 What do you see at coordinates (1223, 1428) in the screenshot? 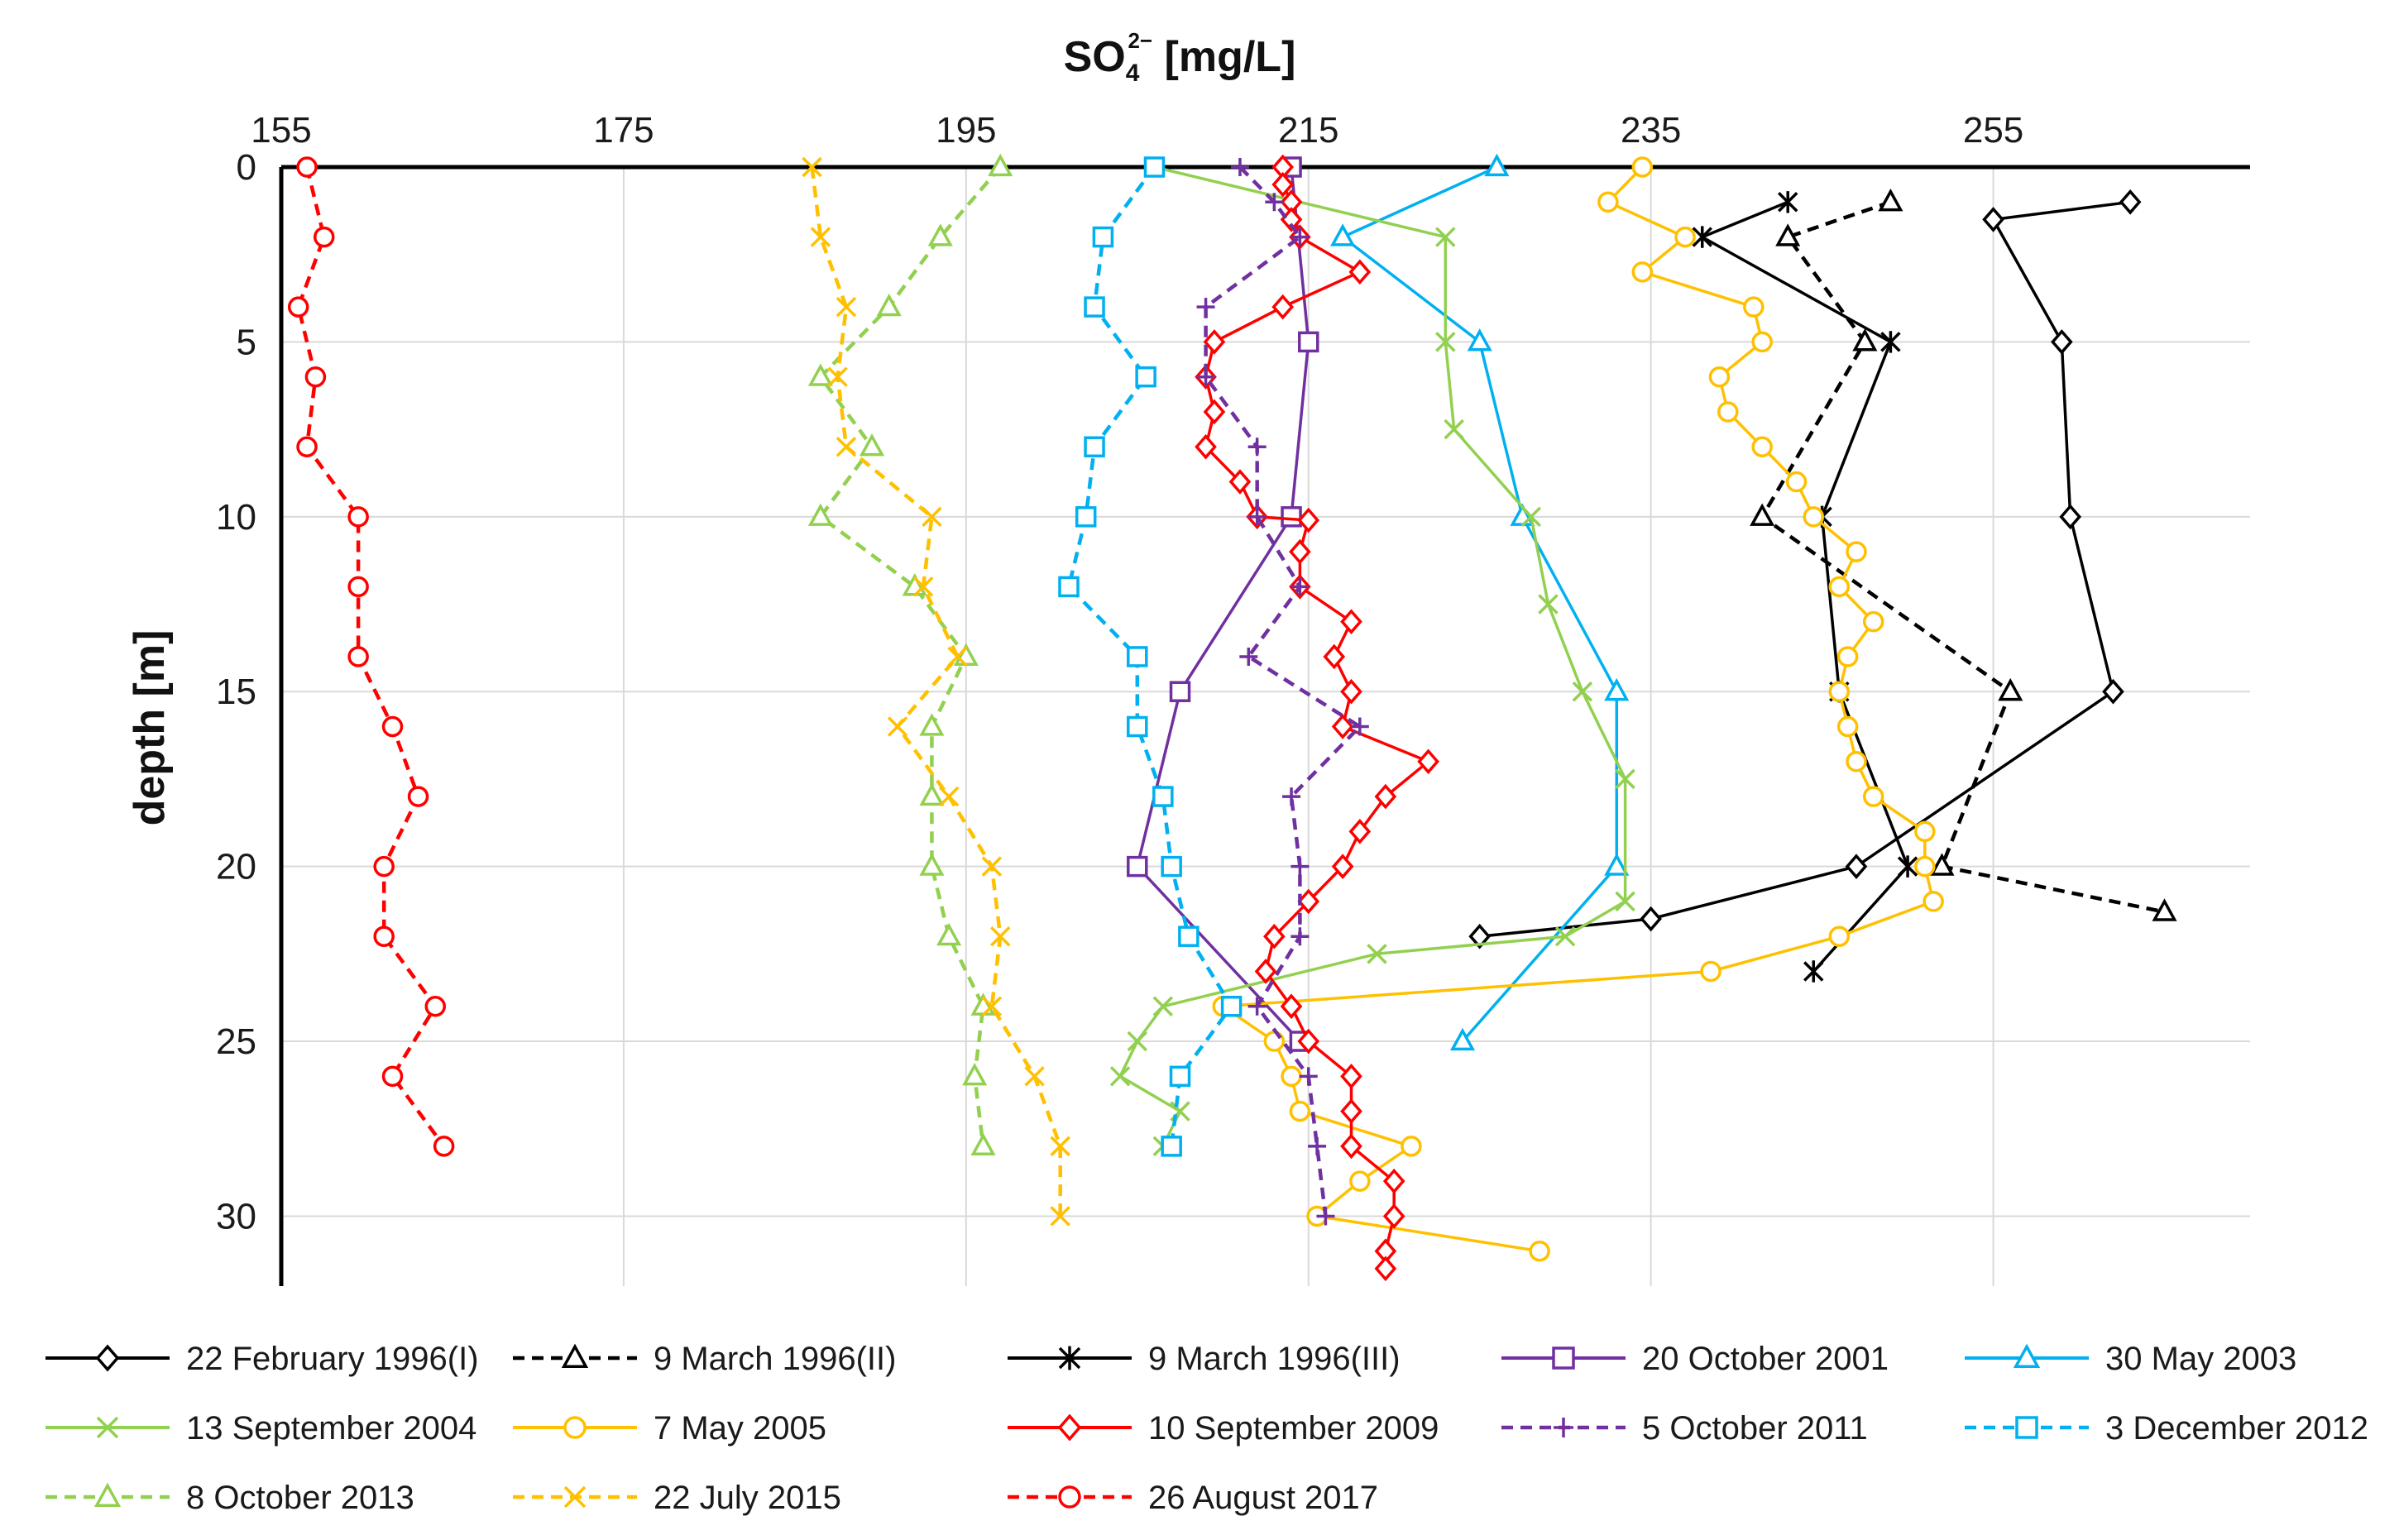
I see `legend-entry: 10 September 2009` at bounding box center [1223, 1428].